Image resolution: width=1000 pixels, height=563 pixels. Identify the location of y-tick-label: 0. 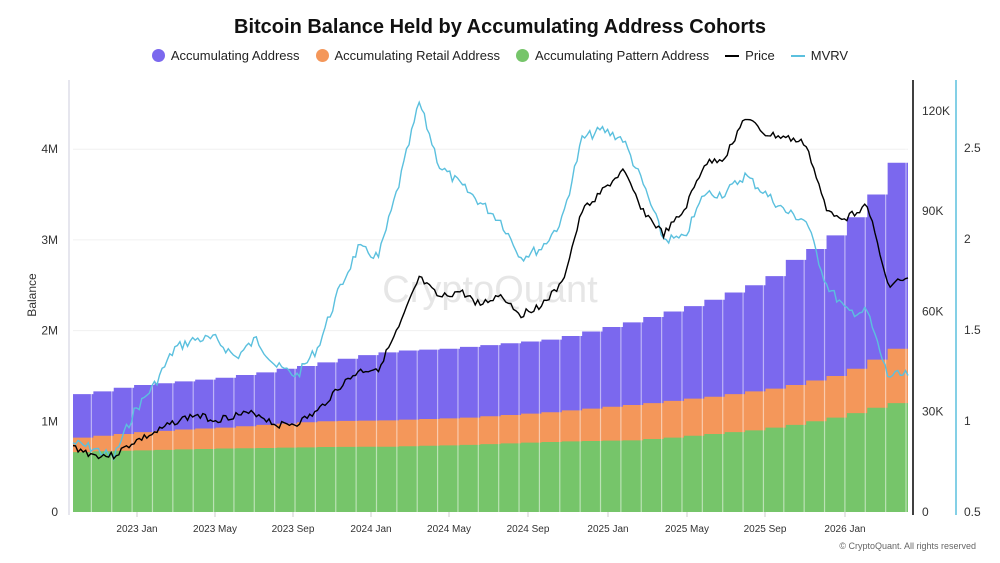
(54, 512).